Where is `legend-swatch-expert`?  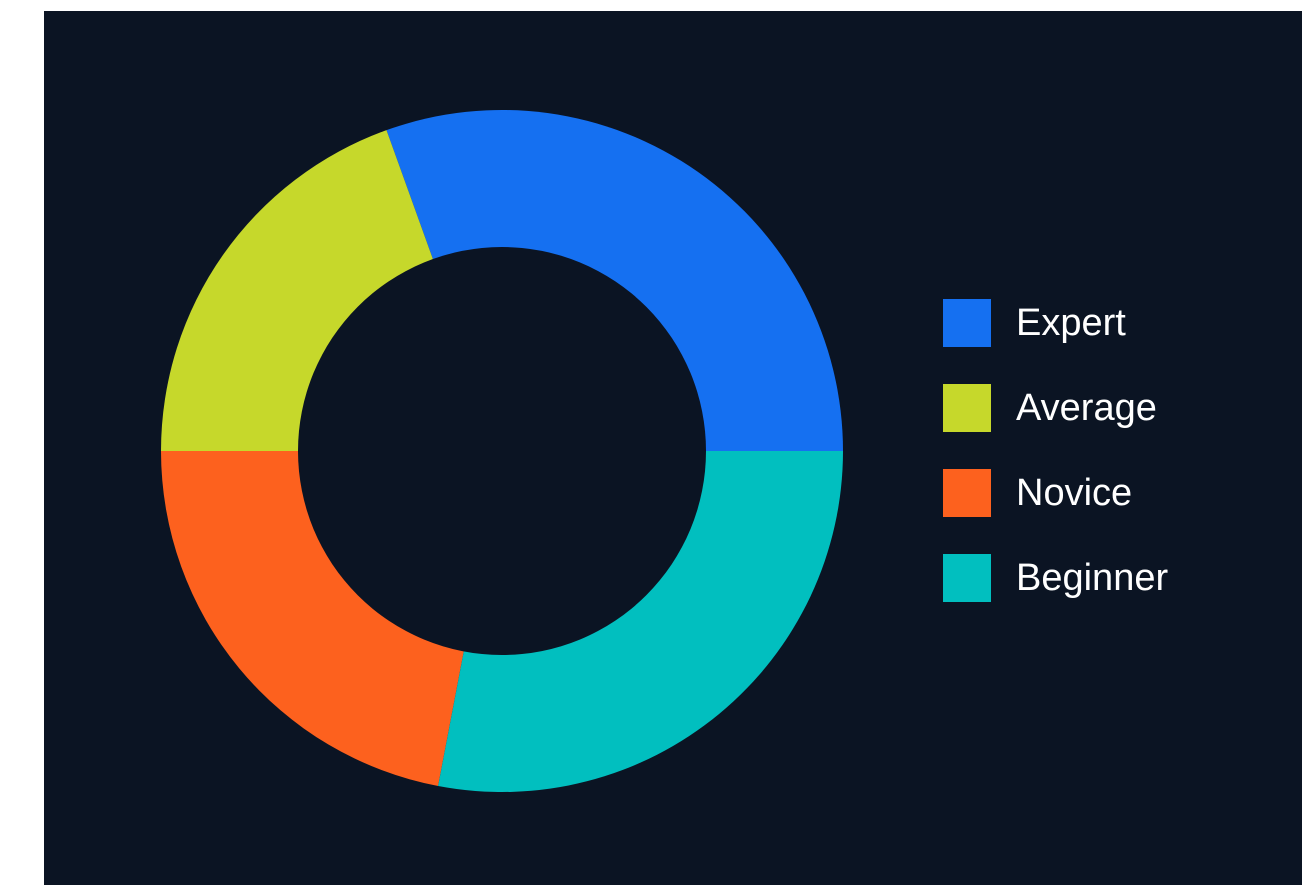 legend-swatch-expert is located at coordinates (967, 322).